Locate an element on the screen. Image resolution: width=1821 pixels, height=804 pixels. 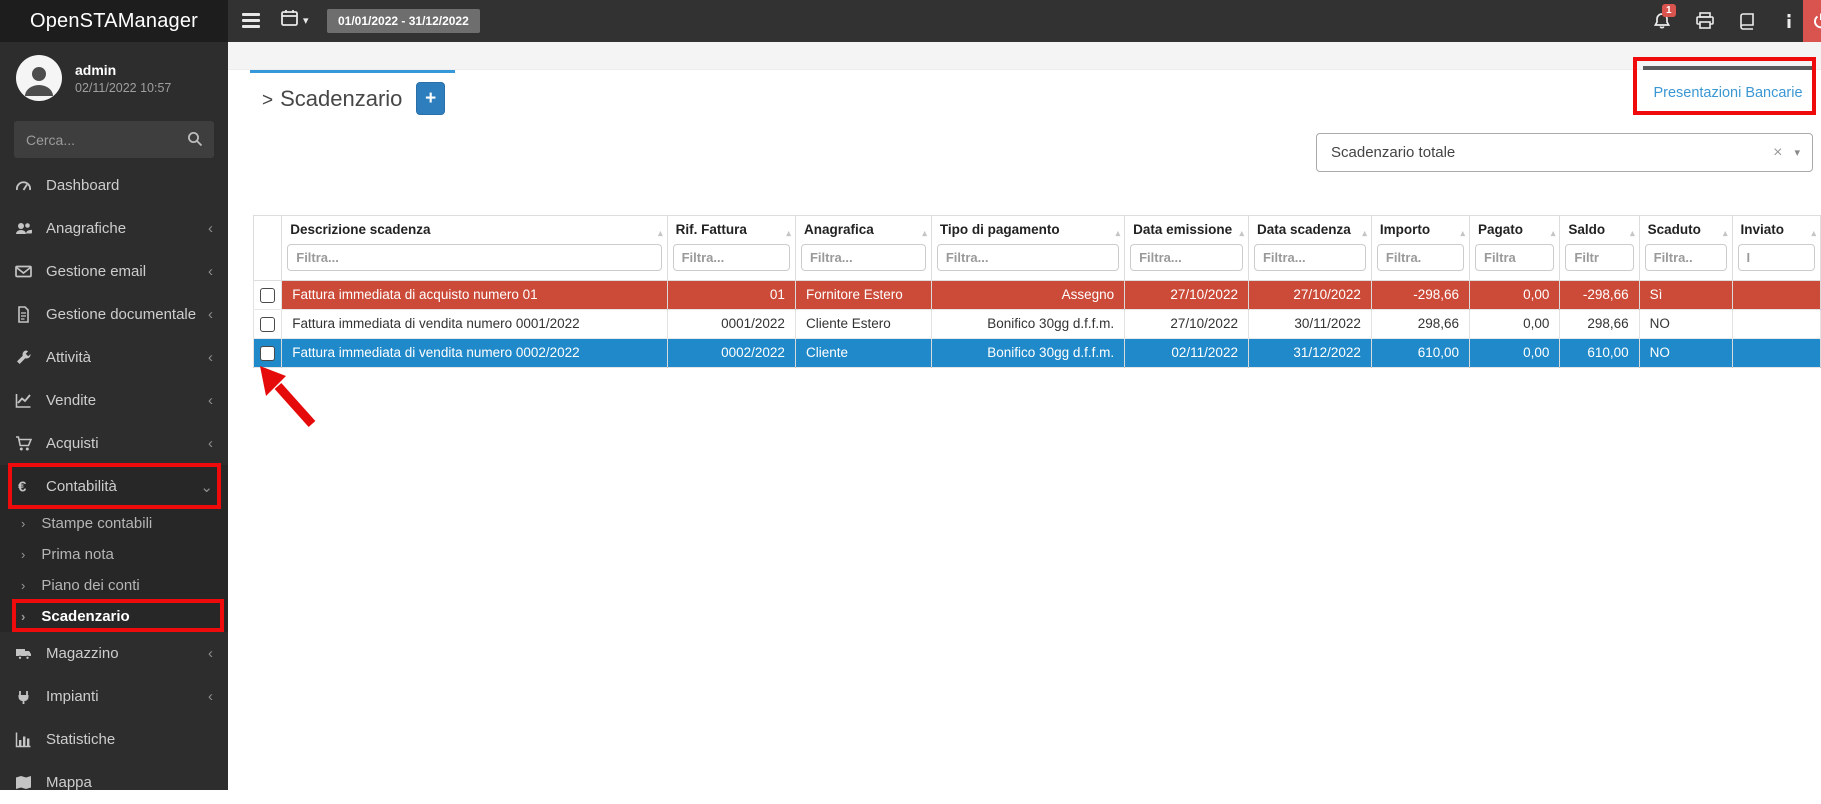
sidebar-item-impianti: Impianti ‹ is located at coordinates (114, 696).